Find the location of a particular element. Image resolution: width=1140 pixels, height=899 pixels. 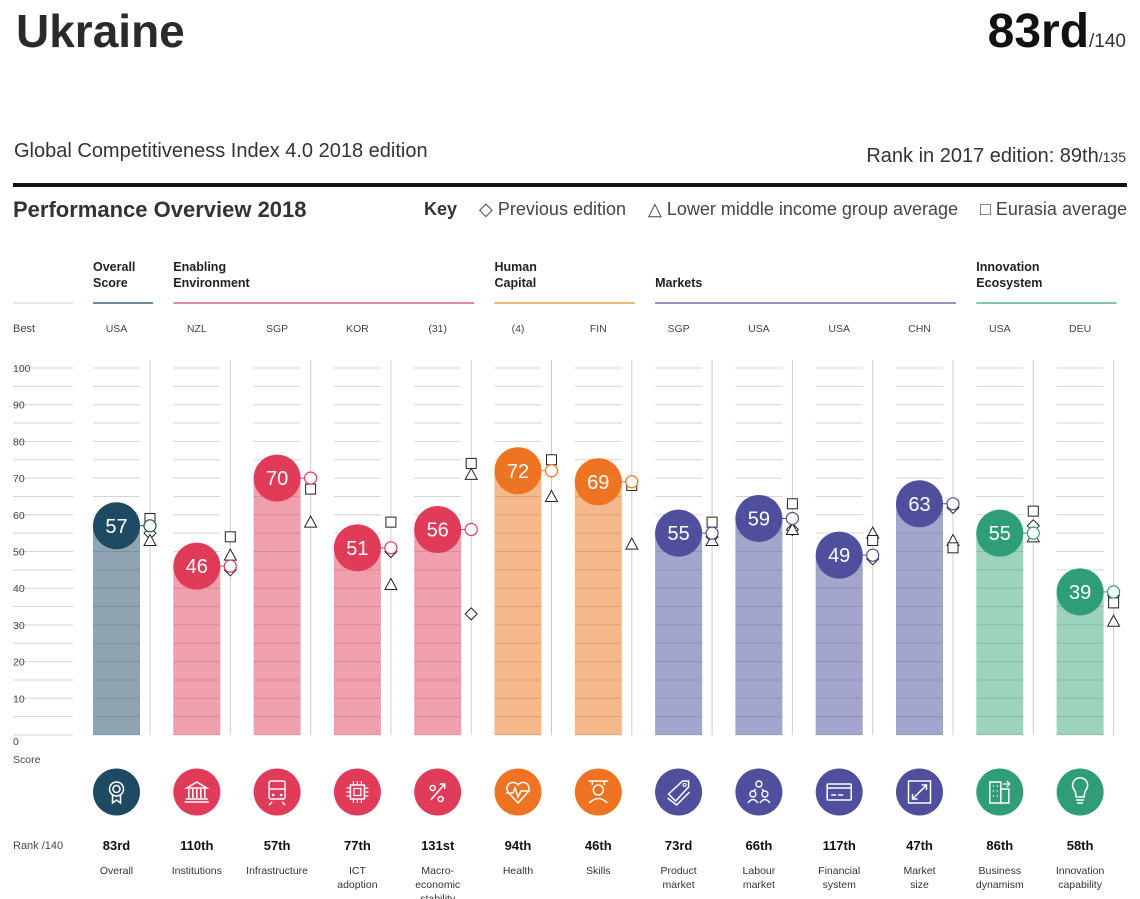

group-label: Human is located at coordinates (516, 267).